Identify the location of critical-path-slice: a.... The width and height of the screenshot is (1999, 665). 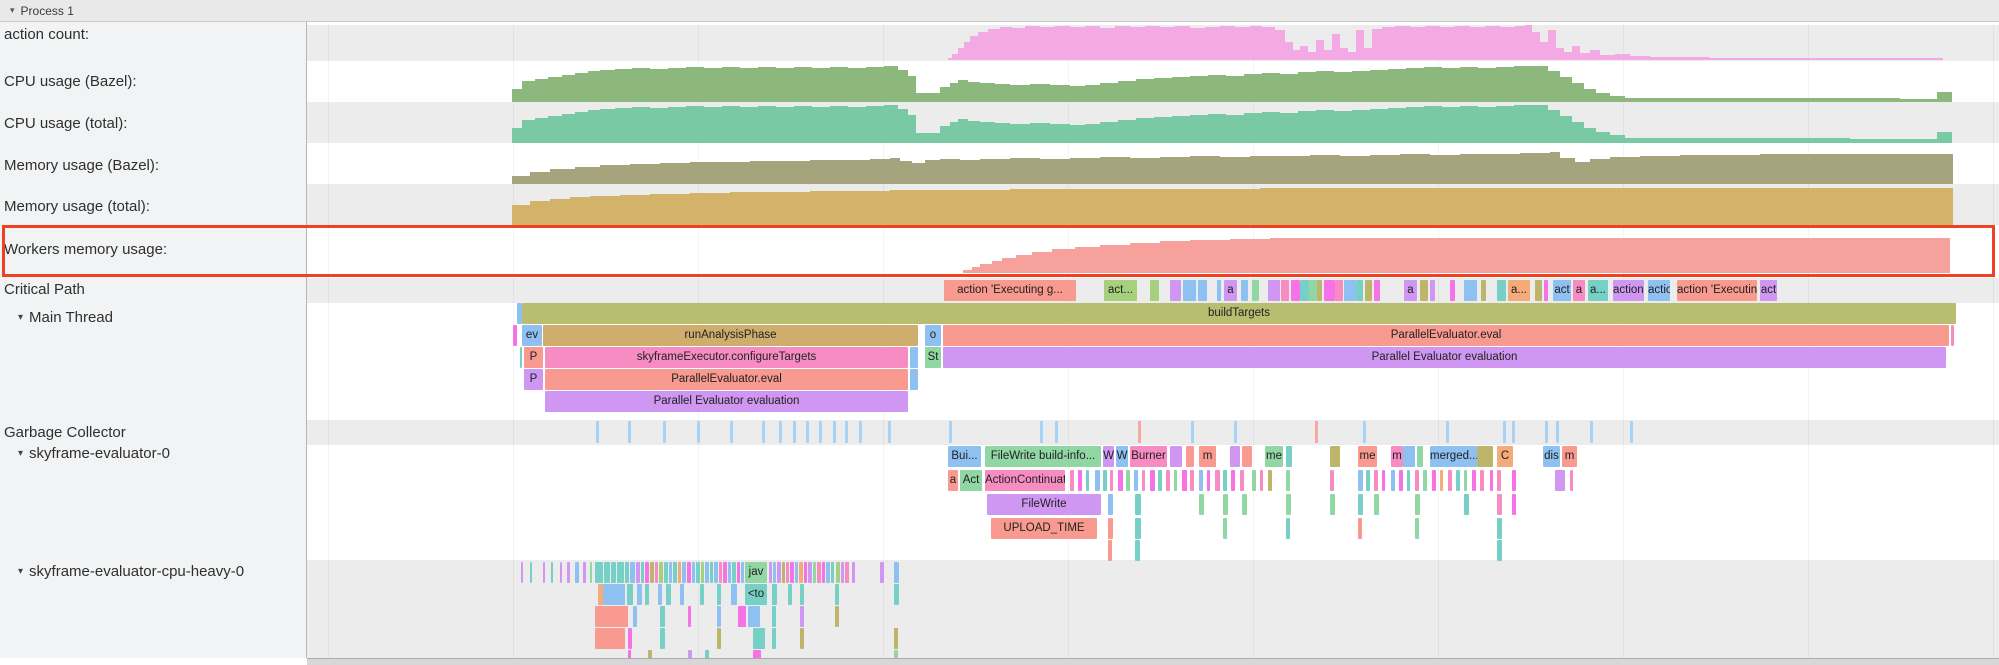
(1519, 290).